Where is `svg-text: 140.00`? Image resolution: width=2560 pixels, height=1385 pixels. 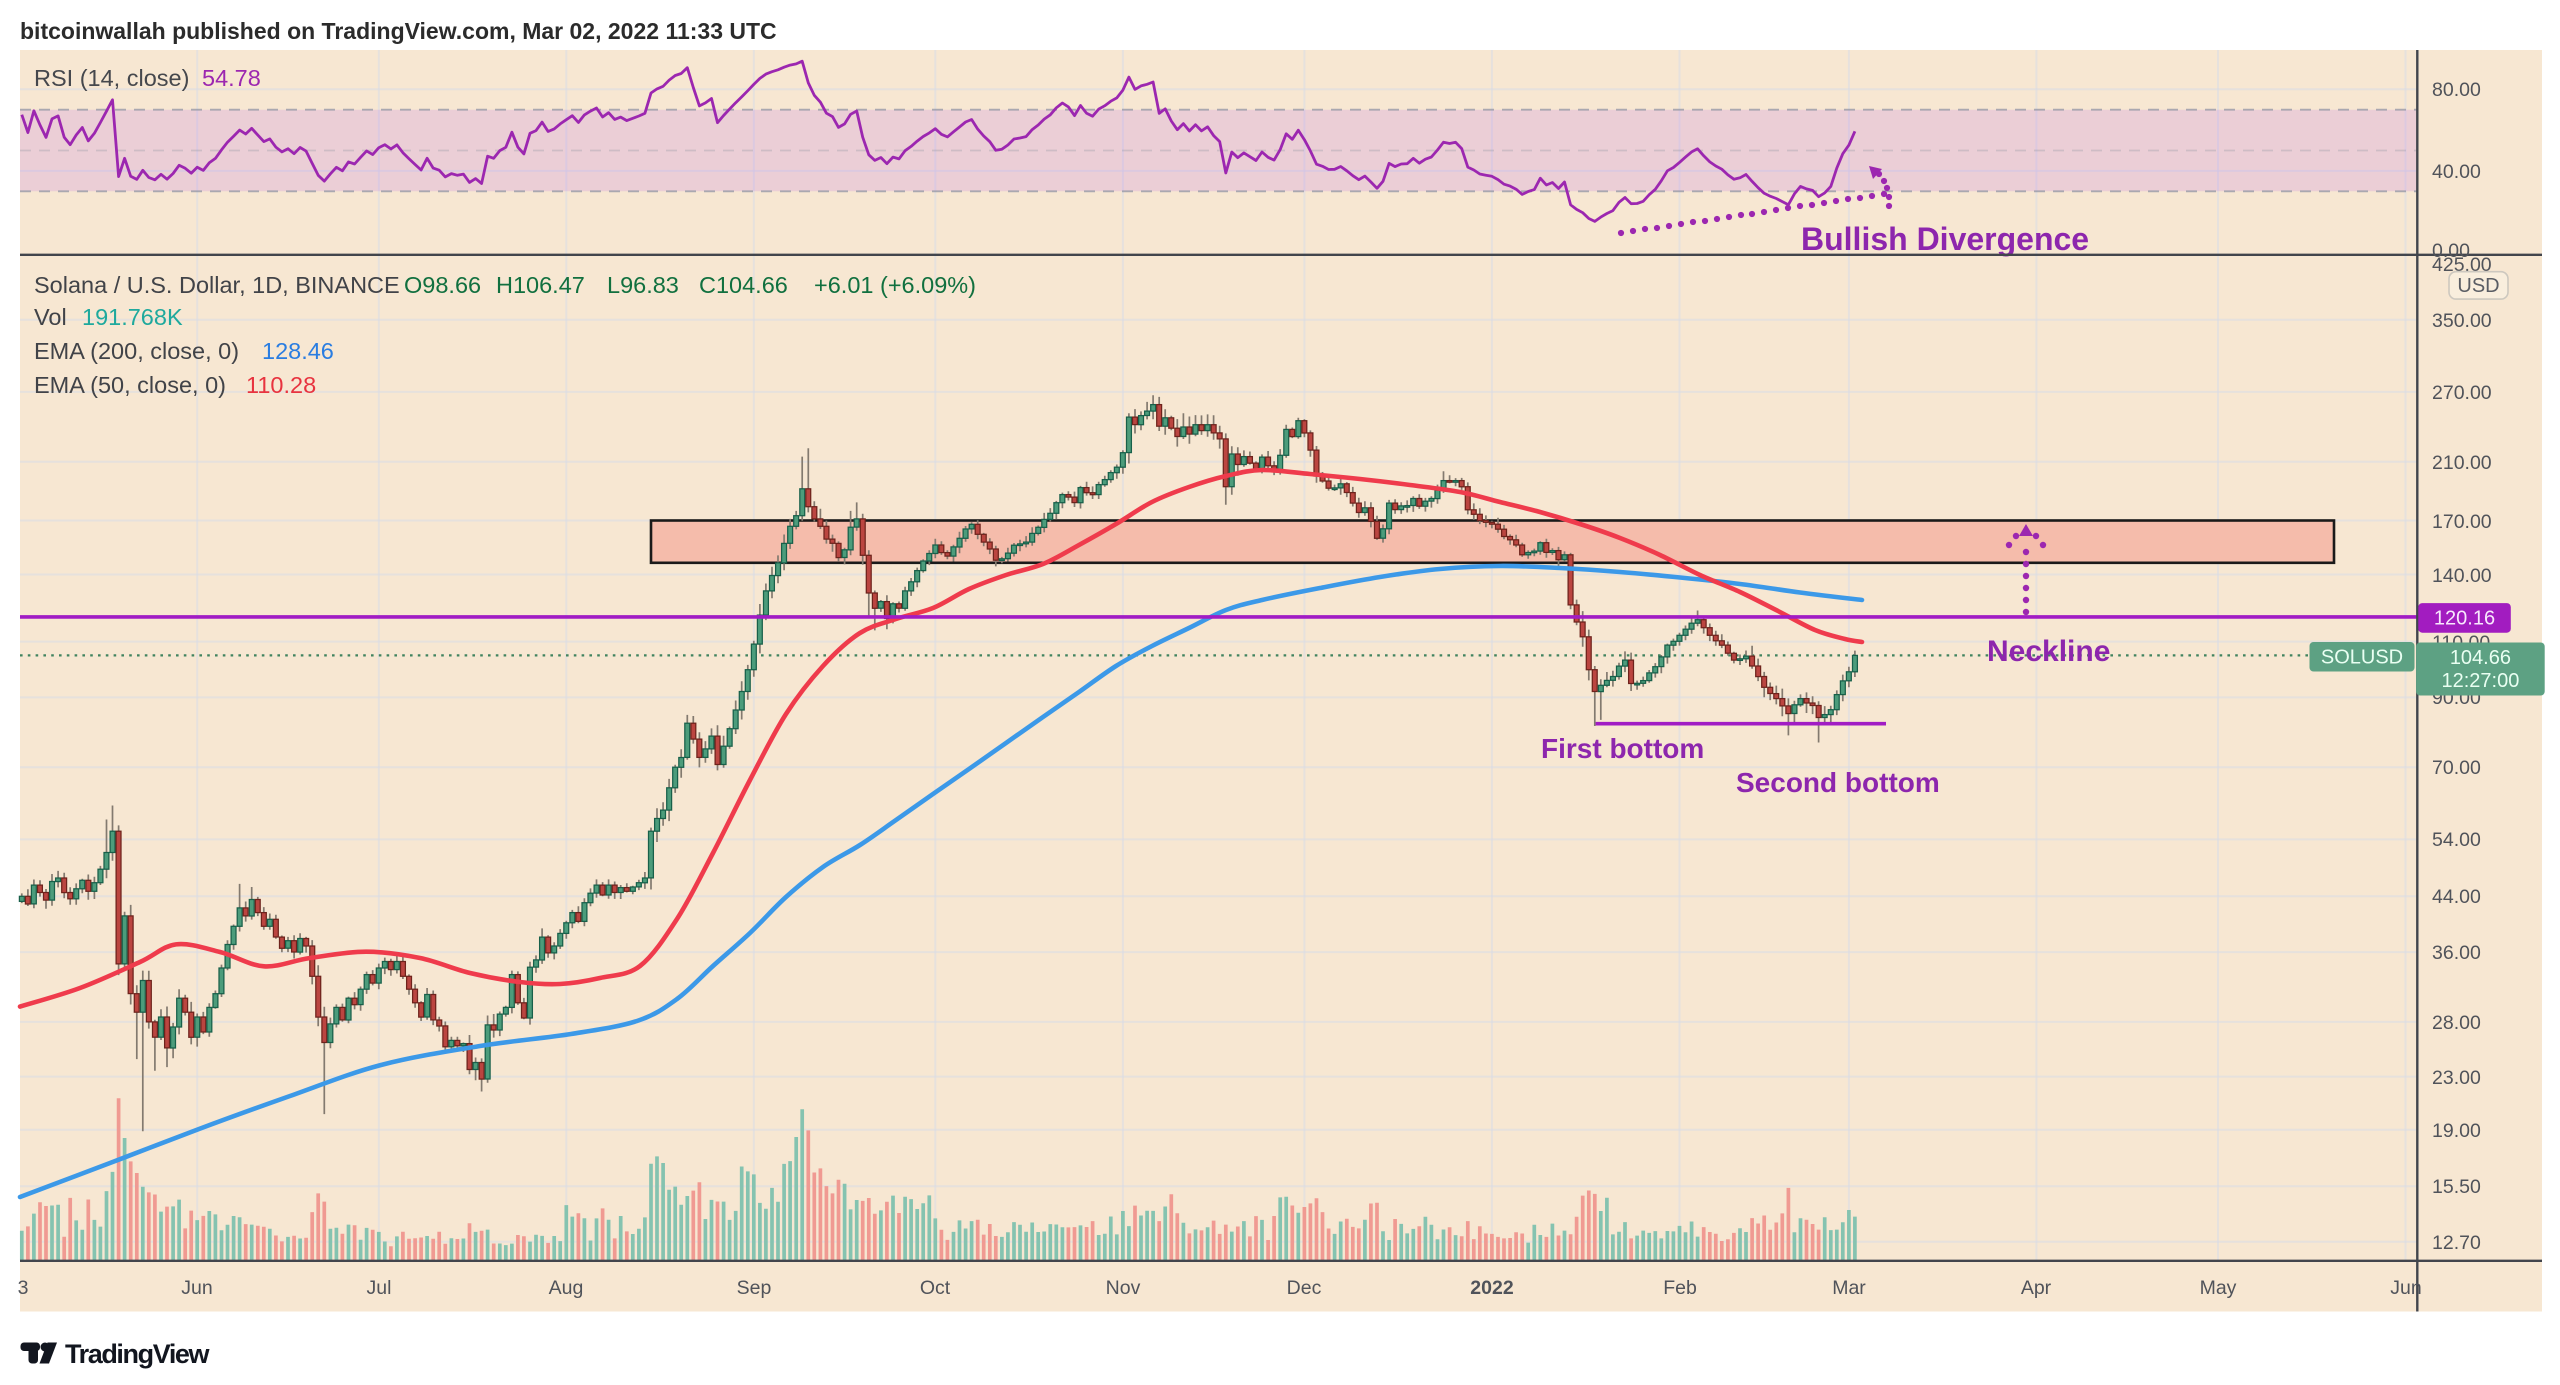 svg-text: 140.00 is located at coordinates (2462, 576).